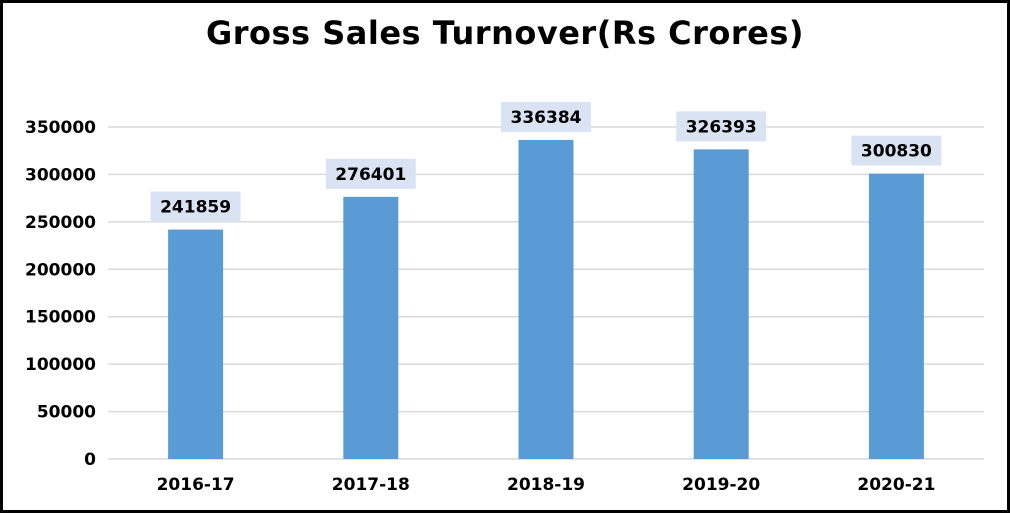 The image size is (1010, 513). I want to click on y-tick-label: 300000, so click(60, 175).